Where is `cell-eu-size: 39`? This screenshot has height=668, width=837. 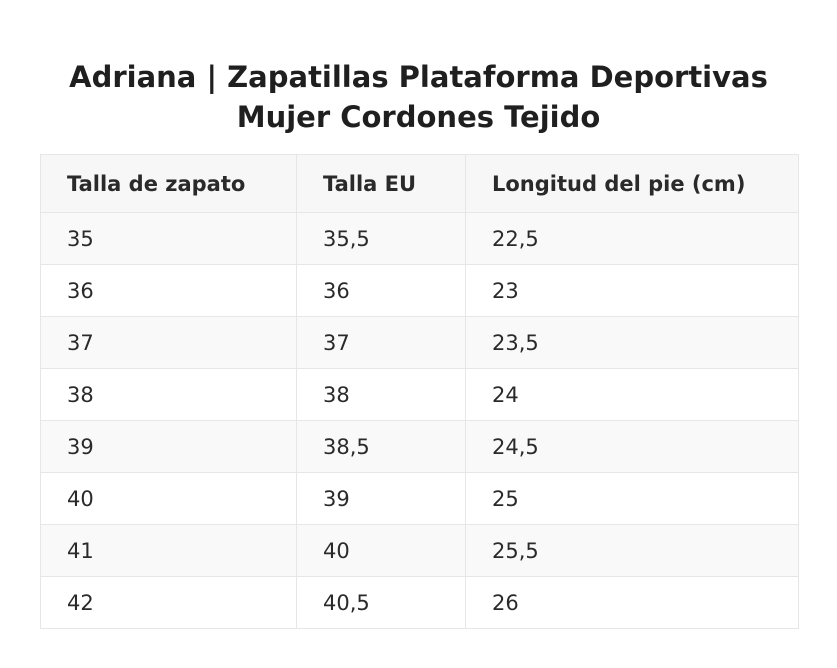 cell-eu-size: 39 is located at coordinates (381, 498).